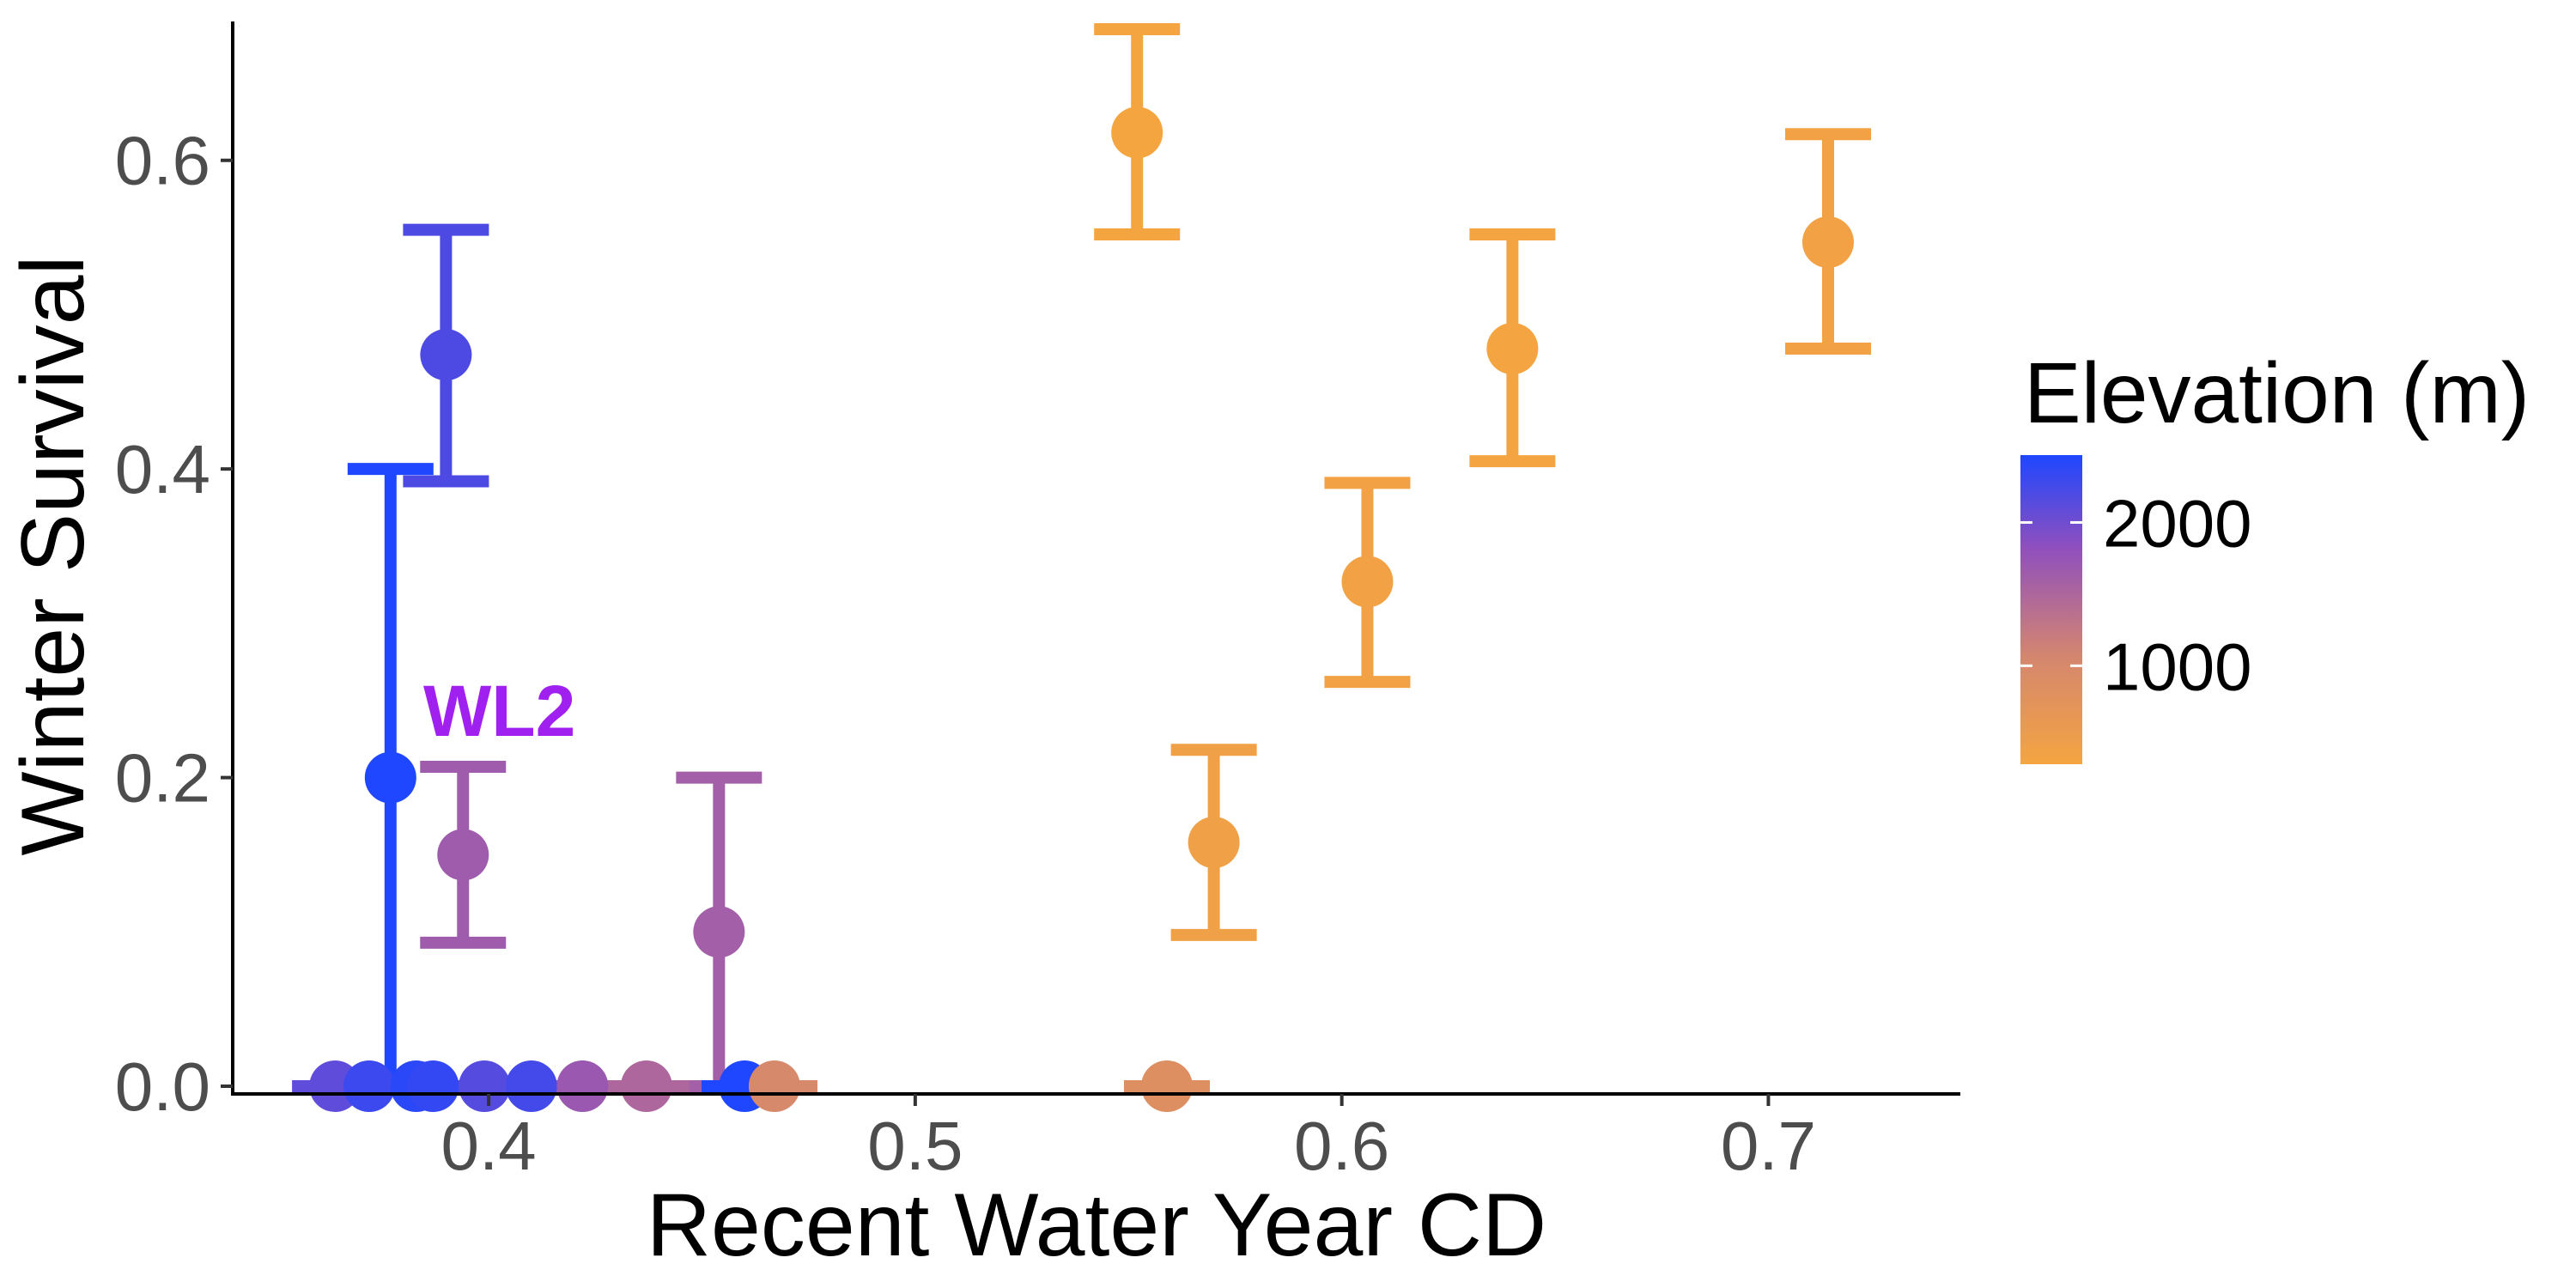 This screenshot has width=2576, height=1288. What do you see at coordinates (2277, 393) in the screenshot?
I see `legend-title: Elevation (m)` at bounding box center [2277, 393].